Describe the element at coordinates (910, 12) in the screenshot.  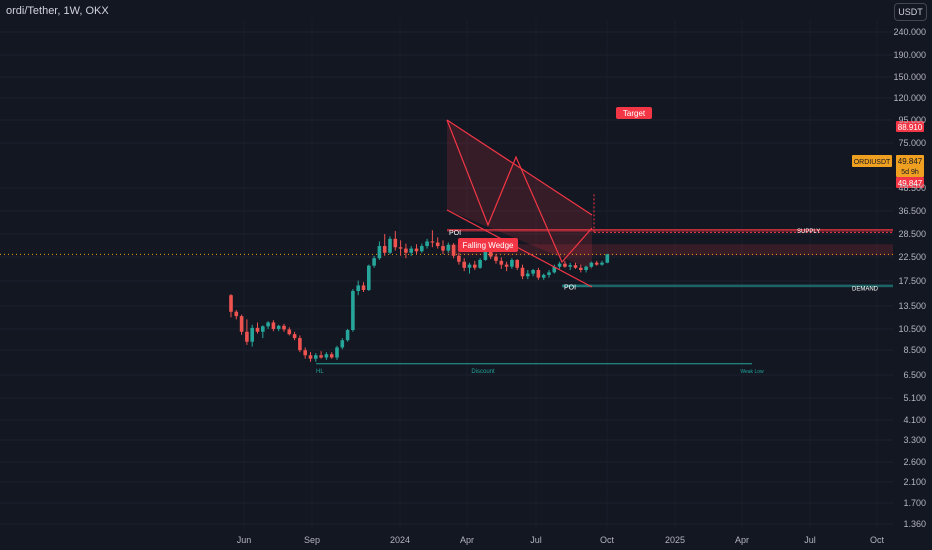
I see `currency-button: USDT` at that location.